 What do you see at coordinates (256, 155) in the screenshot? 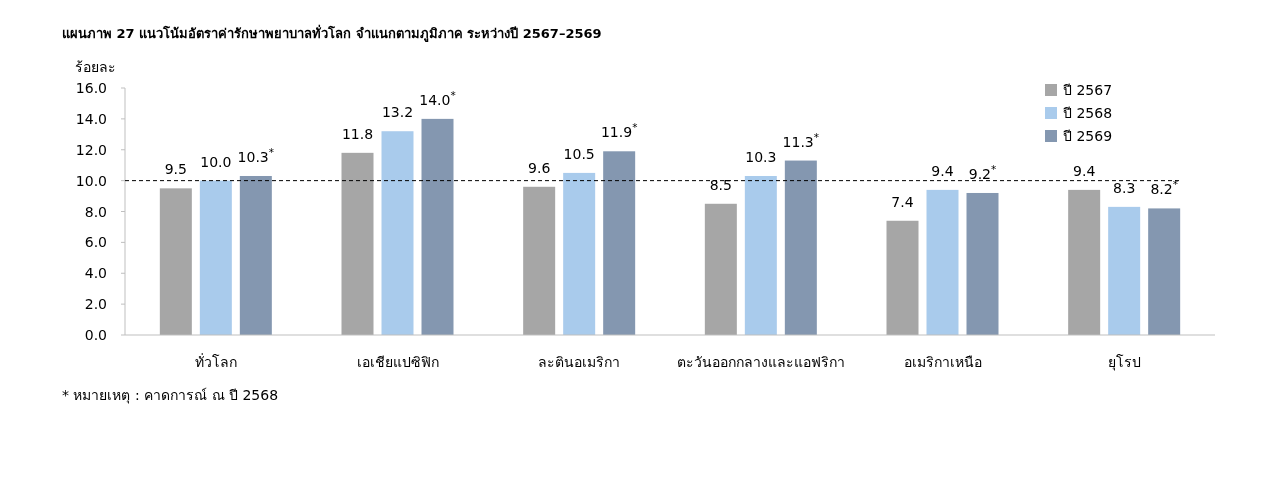
I see `data-label: 10.3$^{*}$` at bounding box center [256, 155].